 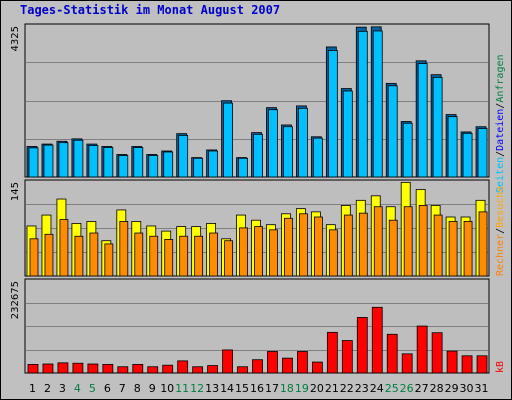 I want to click on y-max-label-bot: 232675, so click(x=15, y=300).